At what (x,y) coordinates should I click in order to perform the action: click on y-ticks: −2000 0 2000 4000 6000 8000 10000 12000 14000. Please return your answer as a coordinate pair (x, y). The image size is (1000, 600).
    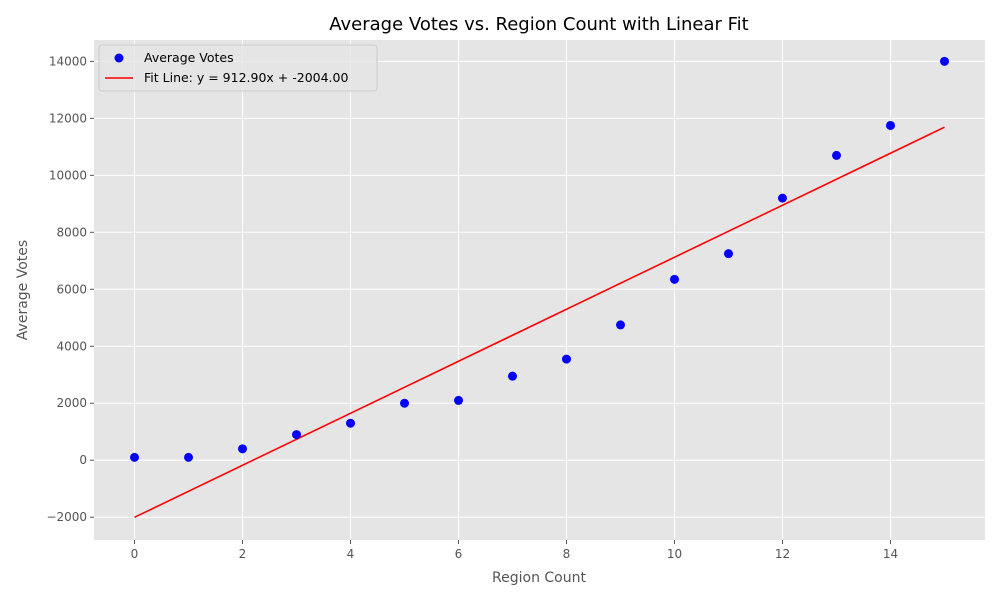
    Looking at the image, I should click on (70, 289).